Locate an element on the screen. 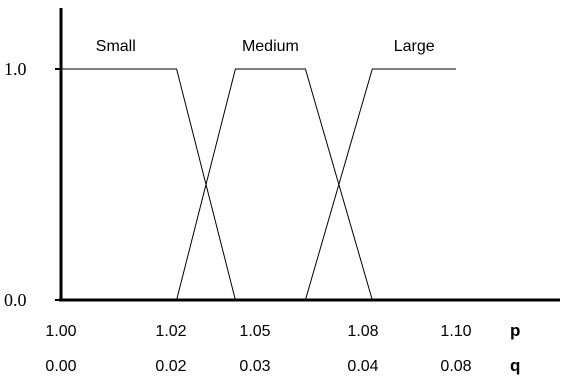  x-tick-label-q: 0.00 is located at coordinates (60, 366).